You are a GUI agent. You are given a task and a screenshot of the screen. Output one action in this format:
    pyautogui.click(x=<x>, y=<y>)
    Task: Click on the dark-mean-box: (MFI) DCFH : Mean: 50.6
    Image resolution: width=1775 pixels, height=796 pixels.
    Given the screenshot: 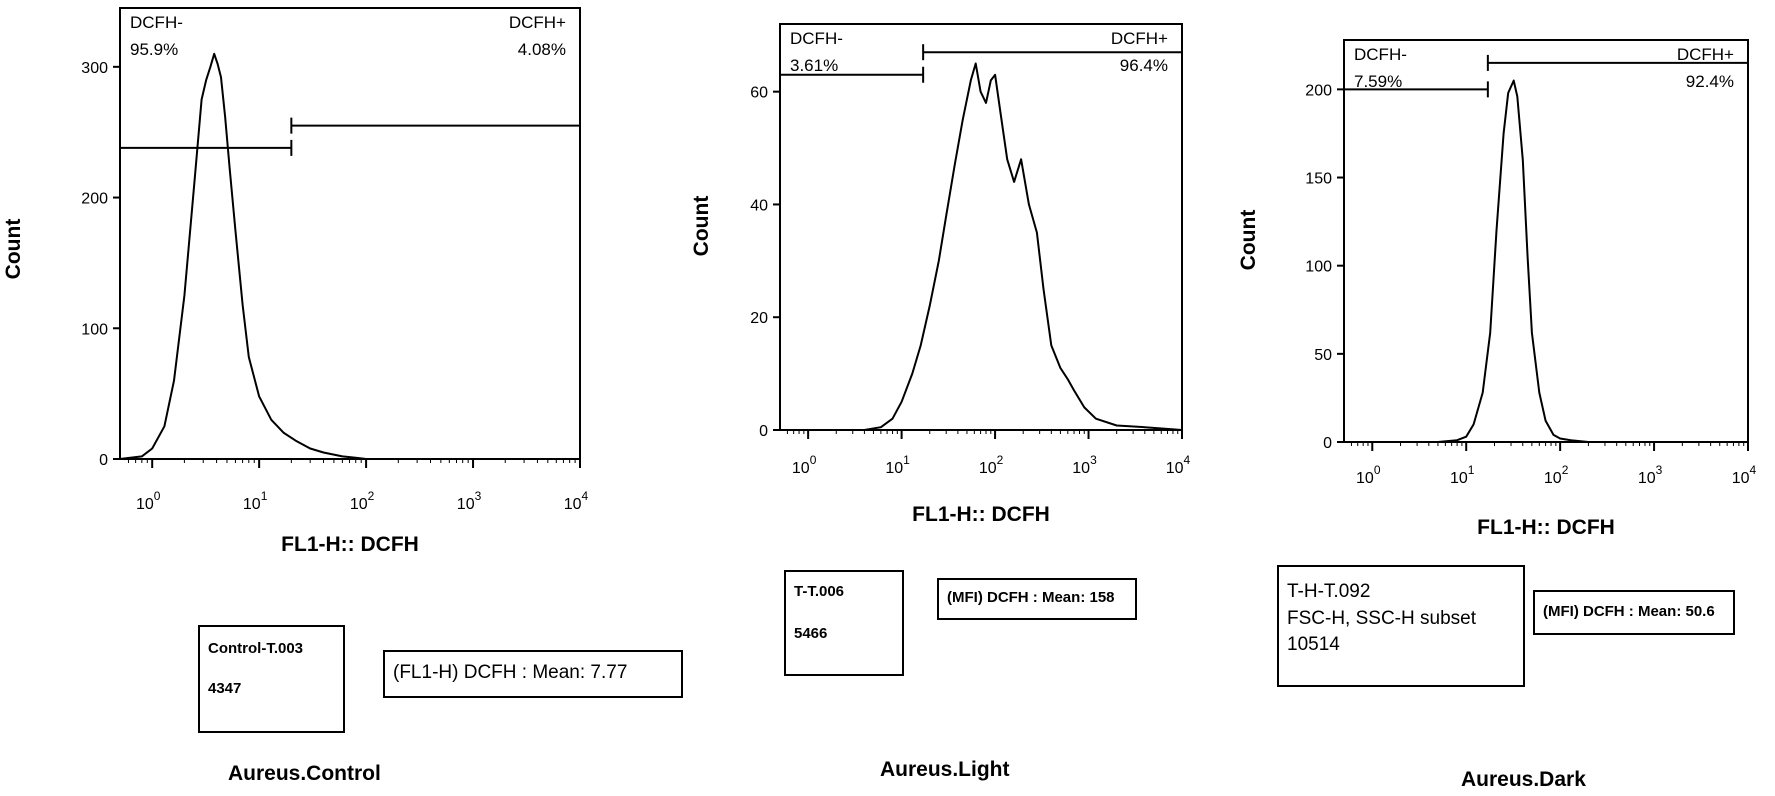 What is the action you would take?
    pyautogui.click(x=1634, y=612)
    